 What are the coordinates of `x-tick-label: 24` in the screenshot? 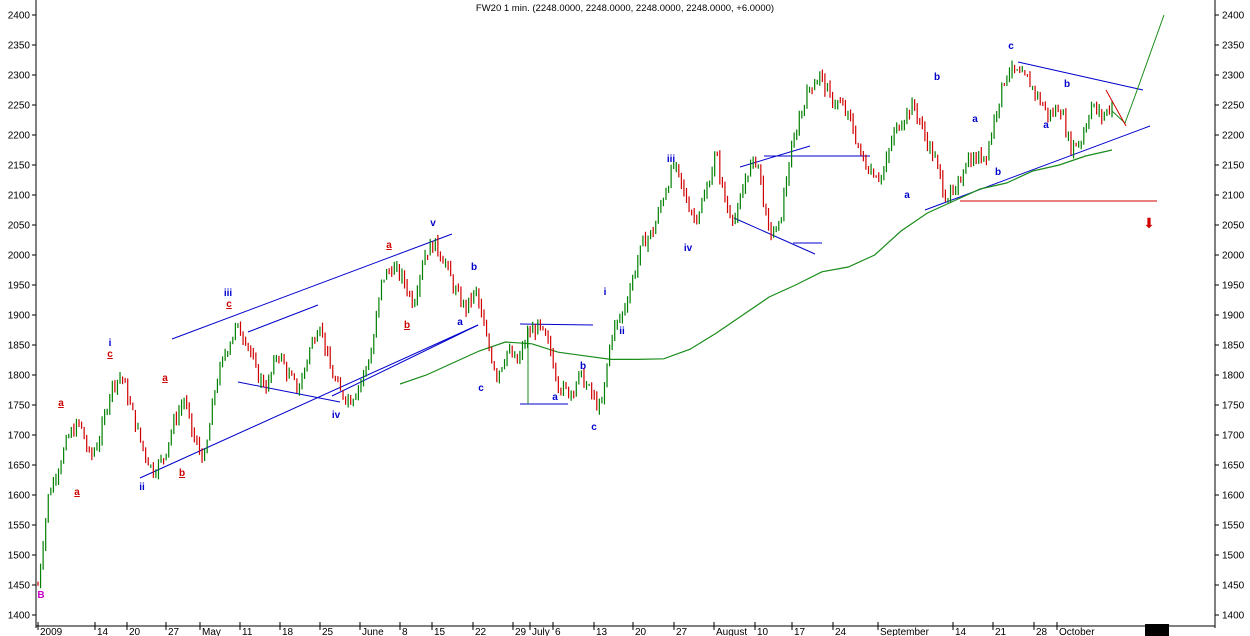 It's located at (841, 631).